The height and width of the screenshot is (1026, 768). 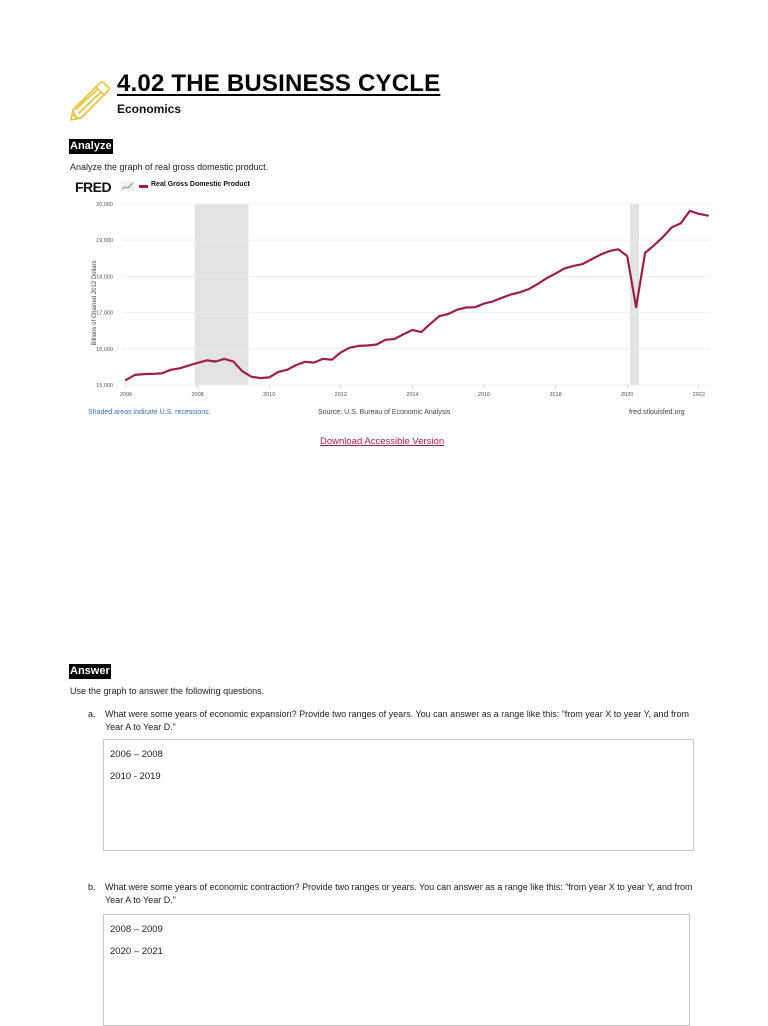 What do you see at coordinates (92, 714) in the screenshot?
I see `question-marker: a.` at bounding box center [92, 714].